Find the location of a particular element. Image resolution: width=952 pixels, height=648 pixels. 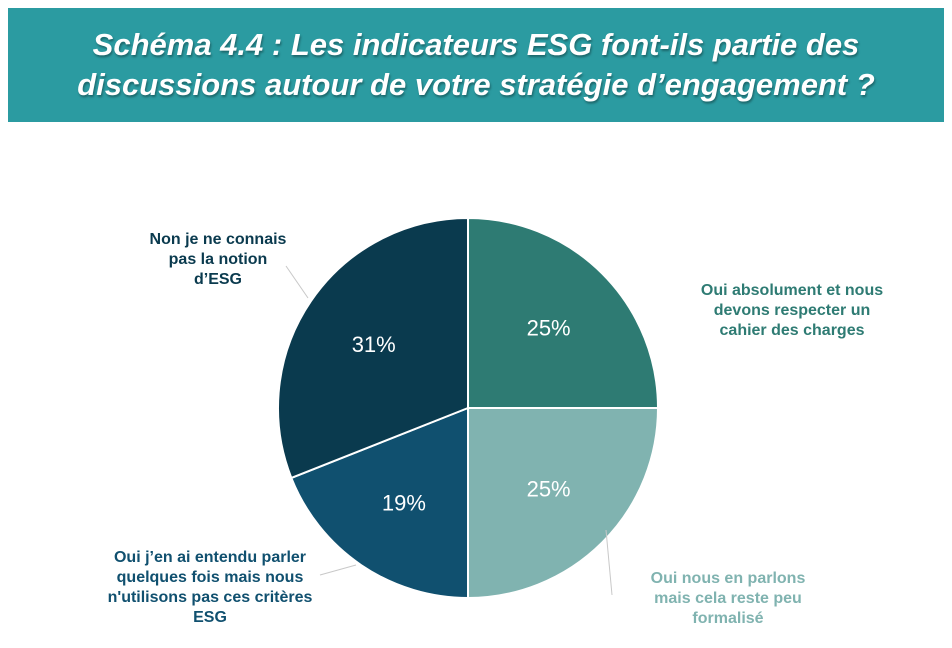

slice-value-label-4: 31% is located at coordinates (374, 344).